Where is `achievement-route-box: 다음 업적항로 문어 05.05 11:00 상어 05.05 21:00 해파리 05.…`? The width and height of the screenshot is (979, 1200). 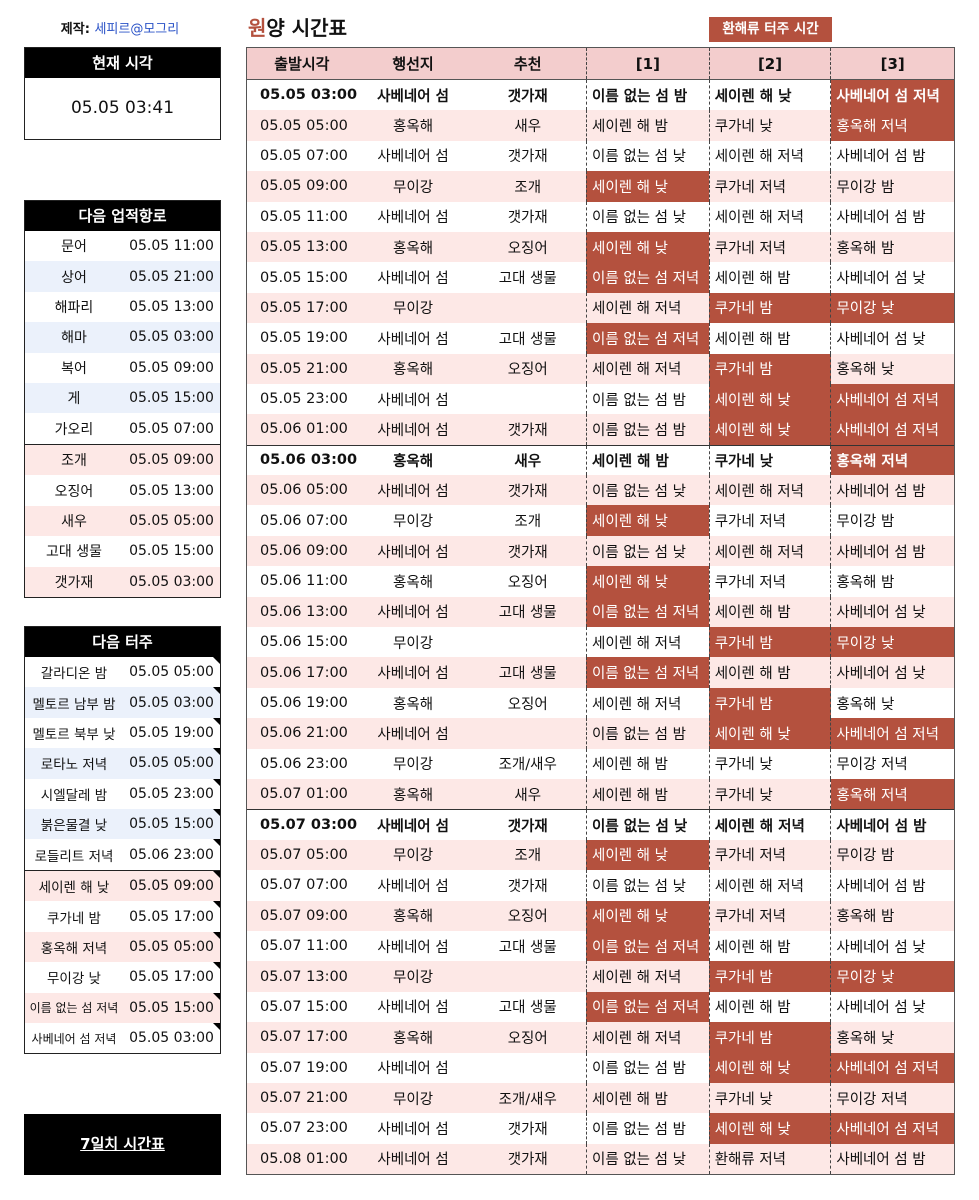
achievement-route-box: 다음 업적항로 문어 05.05 11:00 상어 05.05 21:00 해파리 05.… is located at coordinates (122, 322).